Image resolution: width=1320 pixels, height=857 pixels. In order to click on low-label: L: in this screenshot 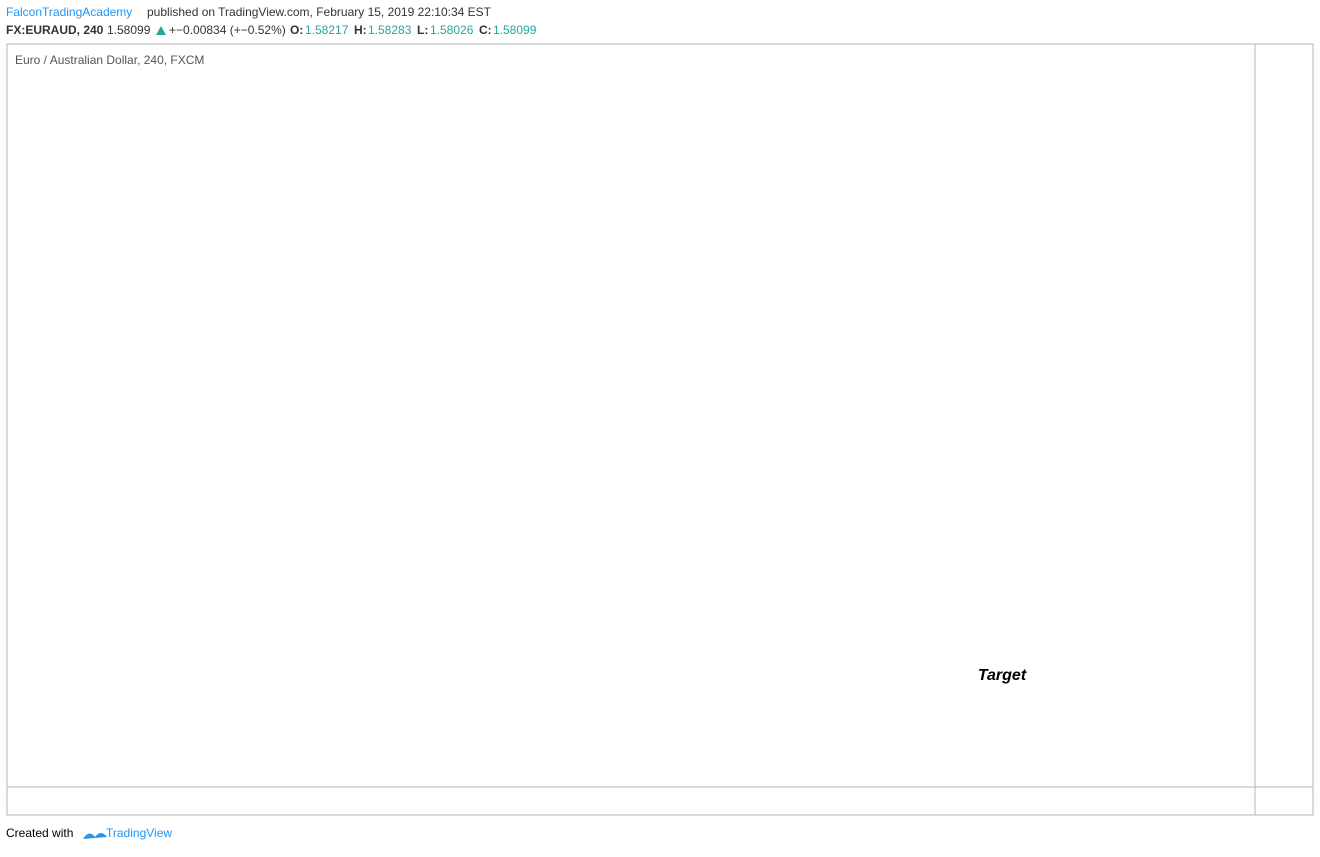, I will do `click(422, 30)`.